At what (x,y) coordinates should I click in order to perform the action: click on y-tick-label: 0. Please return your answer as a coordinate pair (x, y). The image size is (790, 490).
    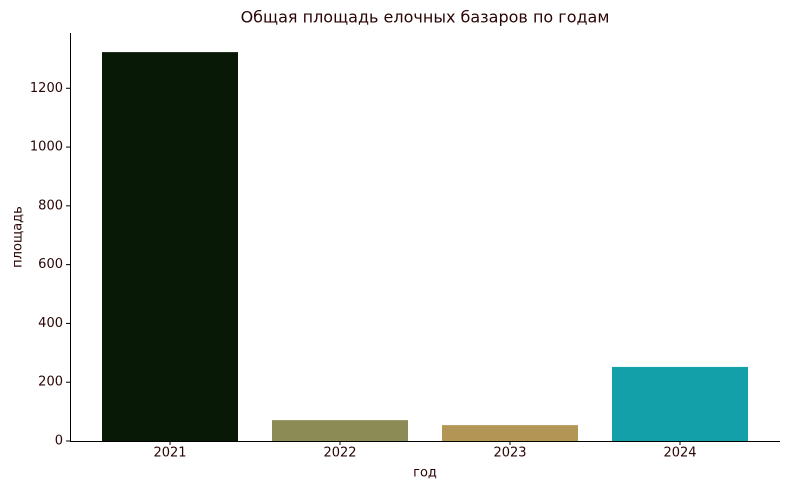
    Looking at the image, I should click on (59, 441).